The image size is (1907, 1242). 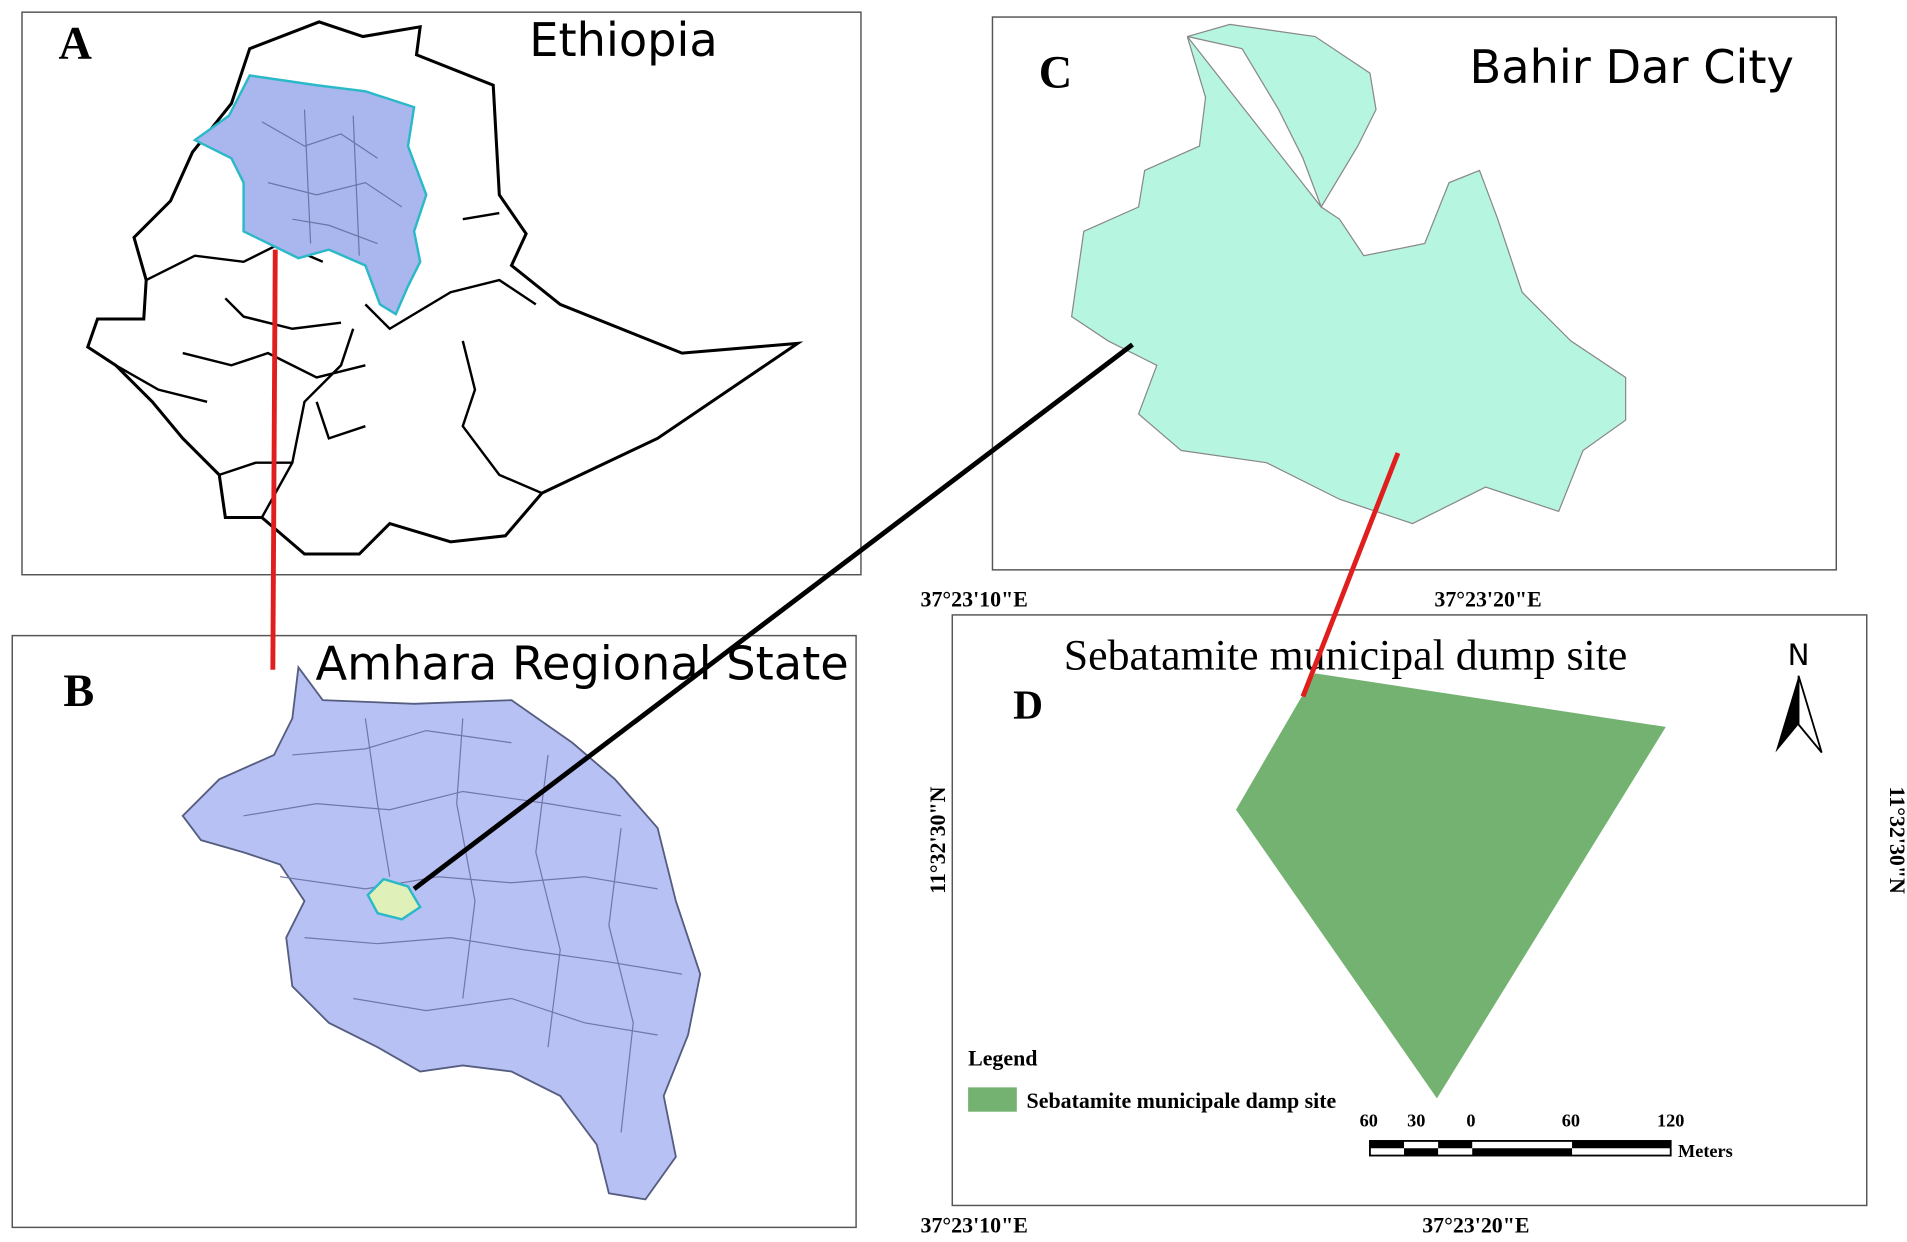 I want to click on scale-label: 0, so click(x=1470, y=1120).